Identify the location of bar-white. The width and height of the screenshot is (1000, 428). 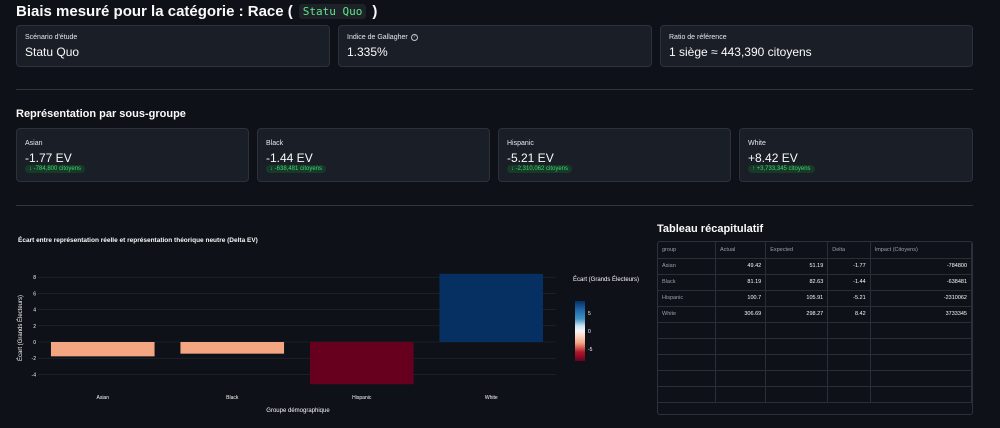
(491, 307).